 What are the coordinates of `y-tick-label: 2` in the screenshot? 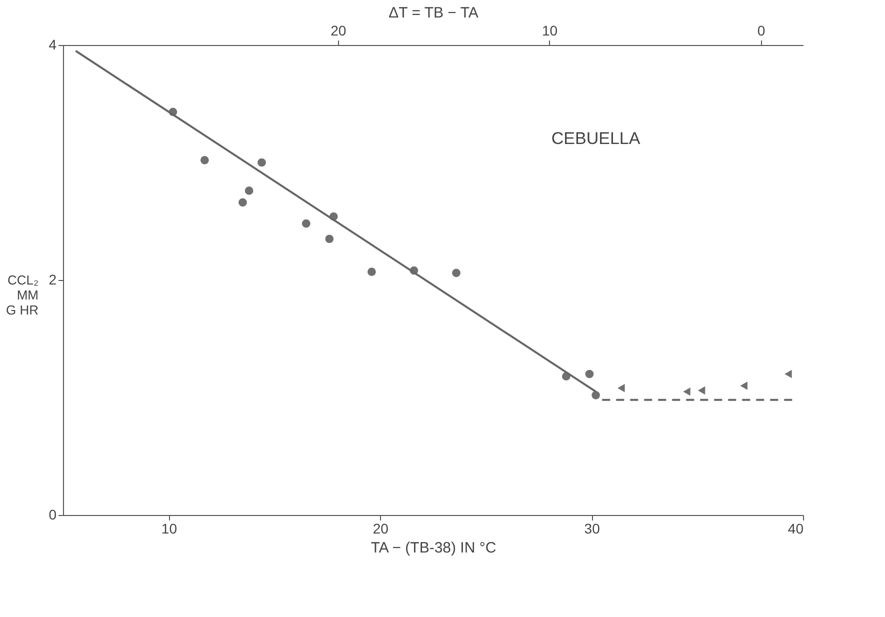 It's located at (52, 280).